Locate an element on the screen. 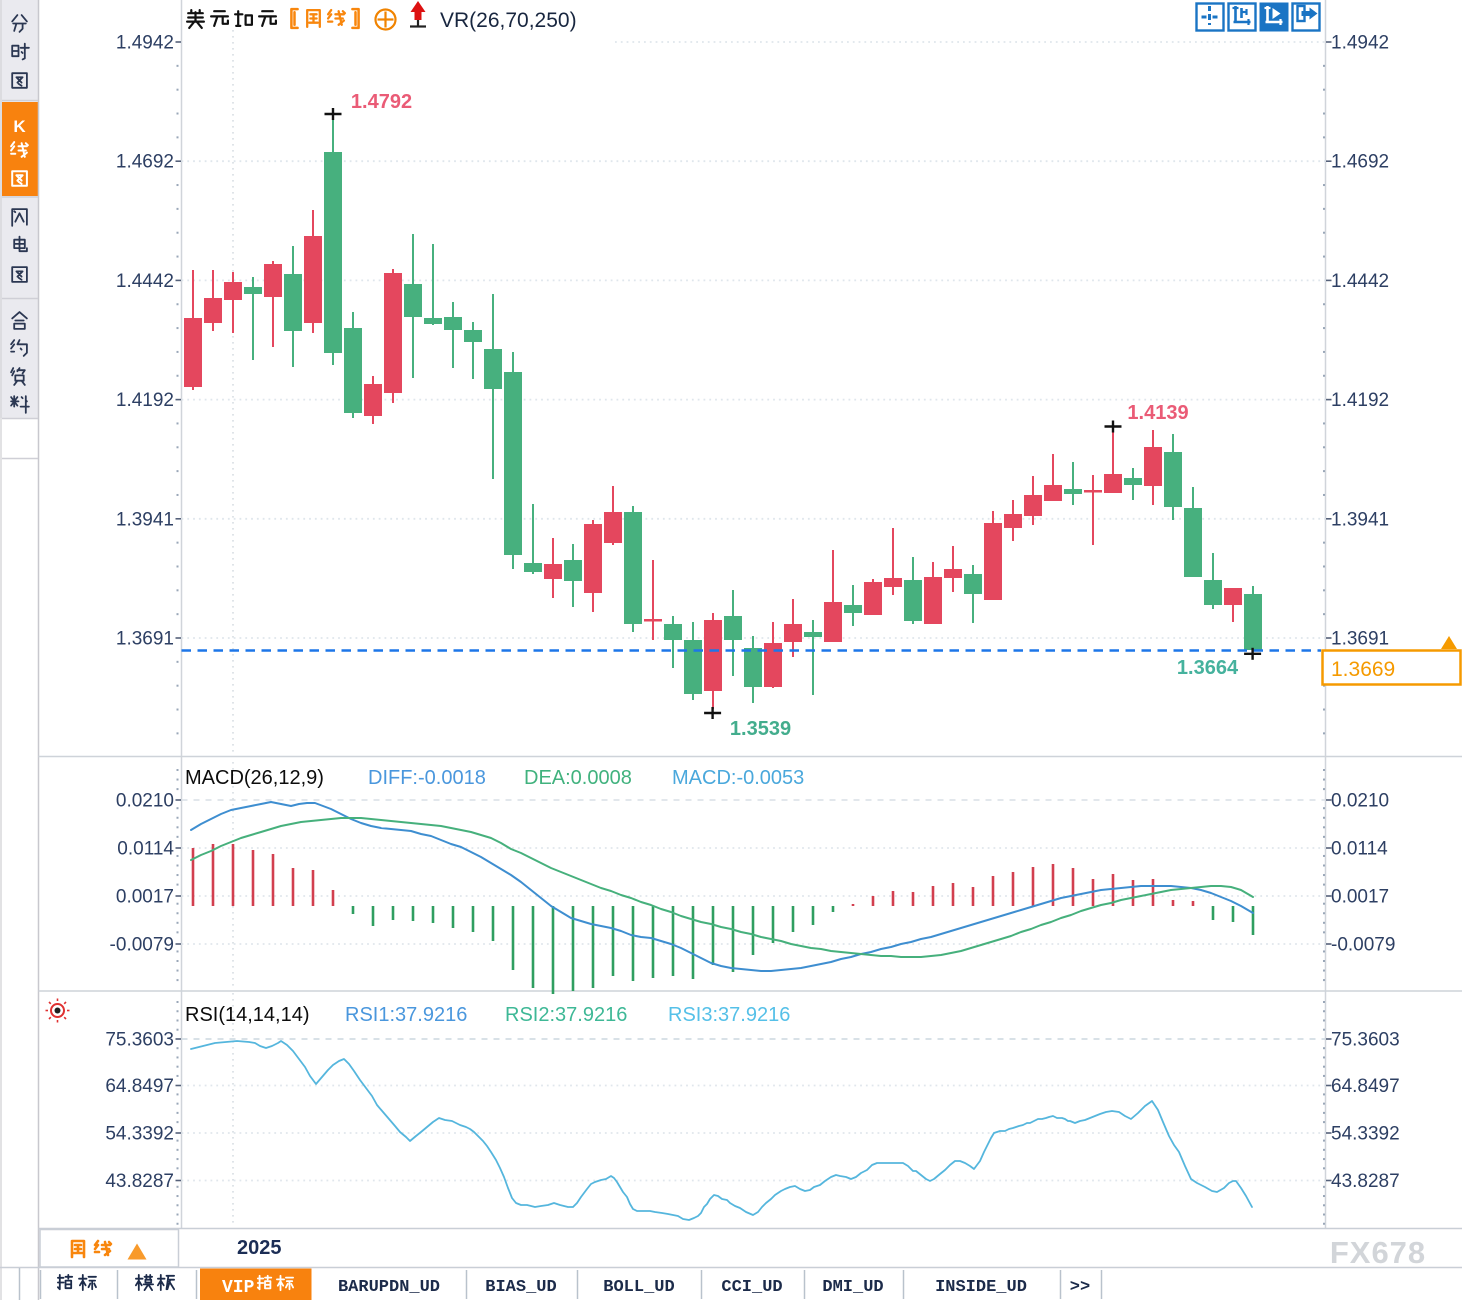 Image resolution: width=1462 pixels, height=1300 pixels. svg-text: MACD(26,12,9) is located at coordinates (254, 778).